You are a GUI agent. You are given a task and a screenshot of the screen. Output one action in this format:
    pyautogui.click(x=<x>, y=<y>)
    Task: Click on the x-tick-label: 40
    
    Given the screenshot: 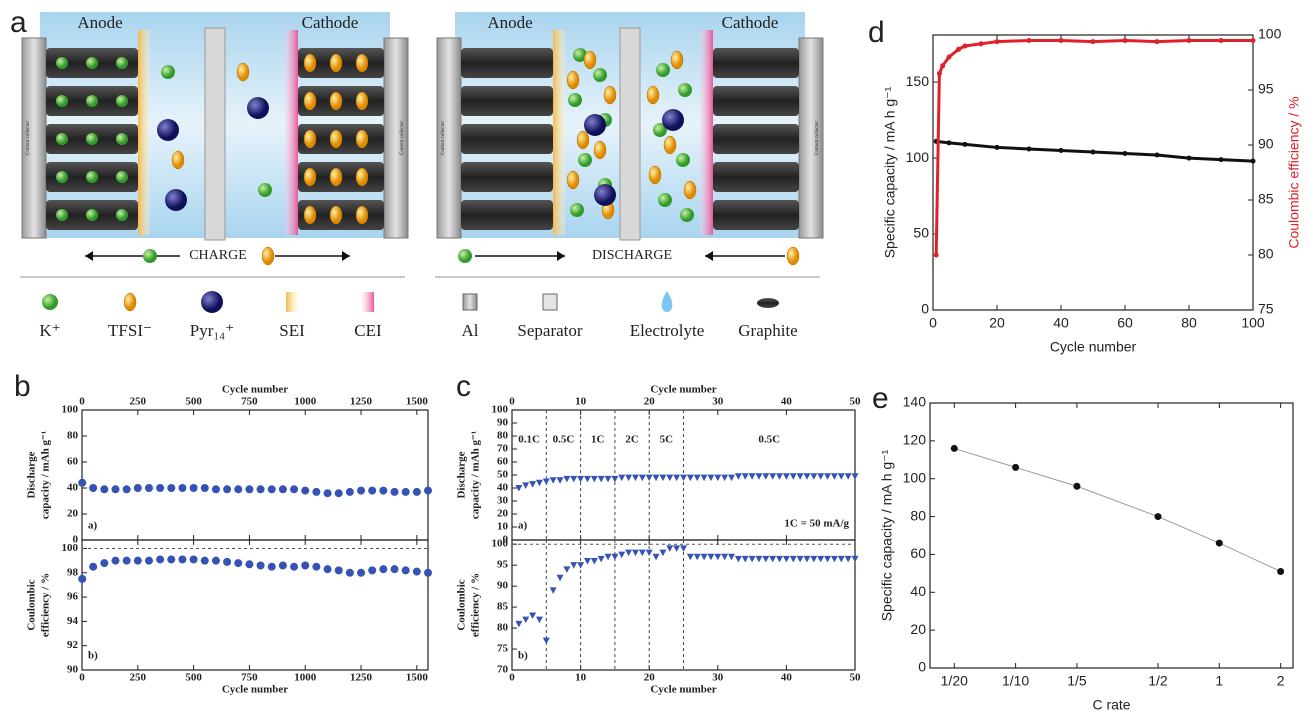 What is the action you would take?
    pyautogui.click(x=787, y=678)
    